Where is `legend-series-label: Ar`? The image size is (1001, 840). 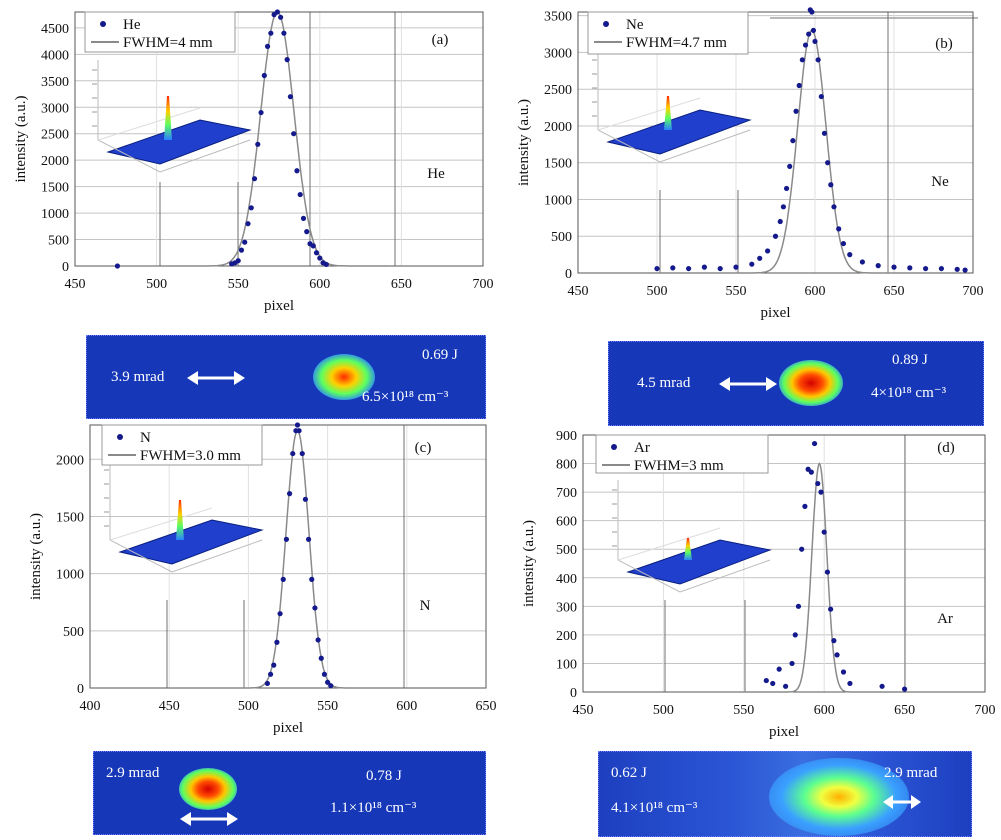 legend-series-label: Ar is located at coordinates (642, 448).